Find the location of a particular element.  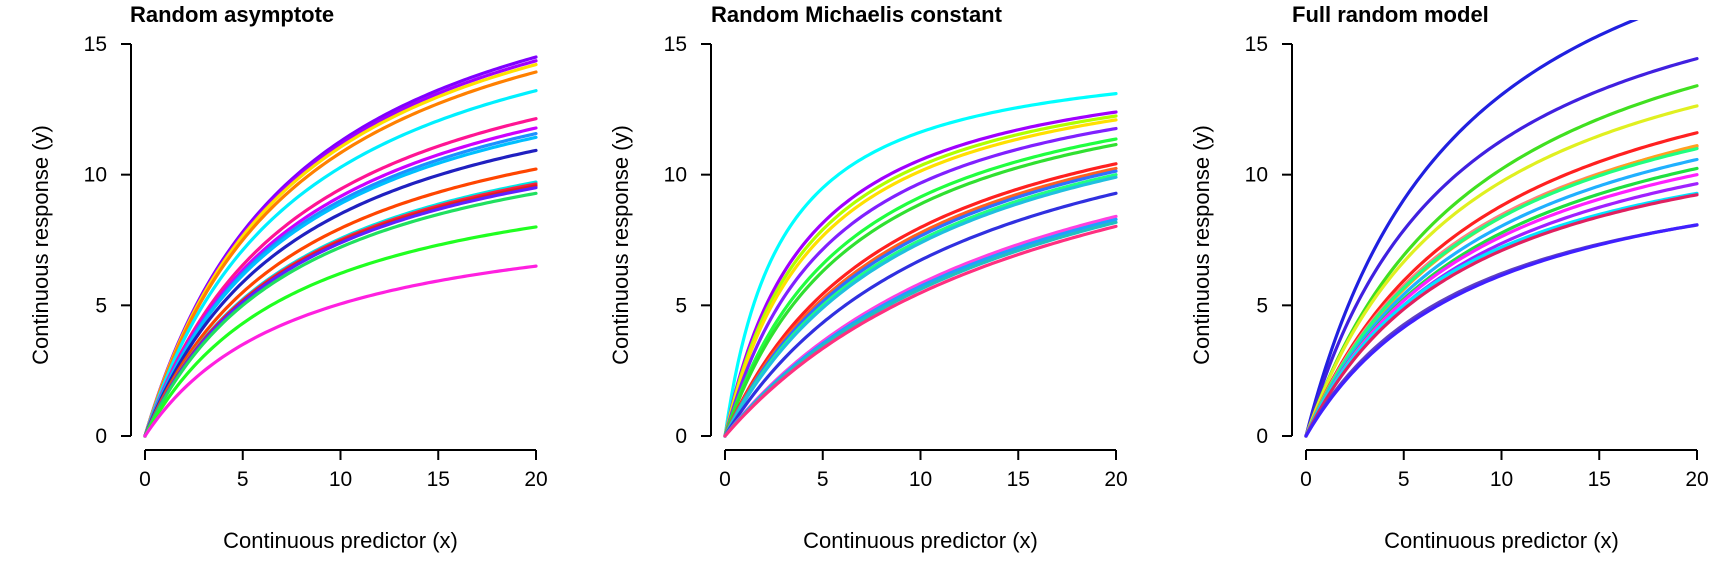

chart-title: Random asymptote is located at coordinates (232, 14).